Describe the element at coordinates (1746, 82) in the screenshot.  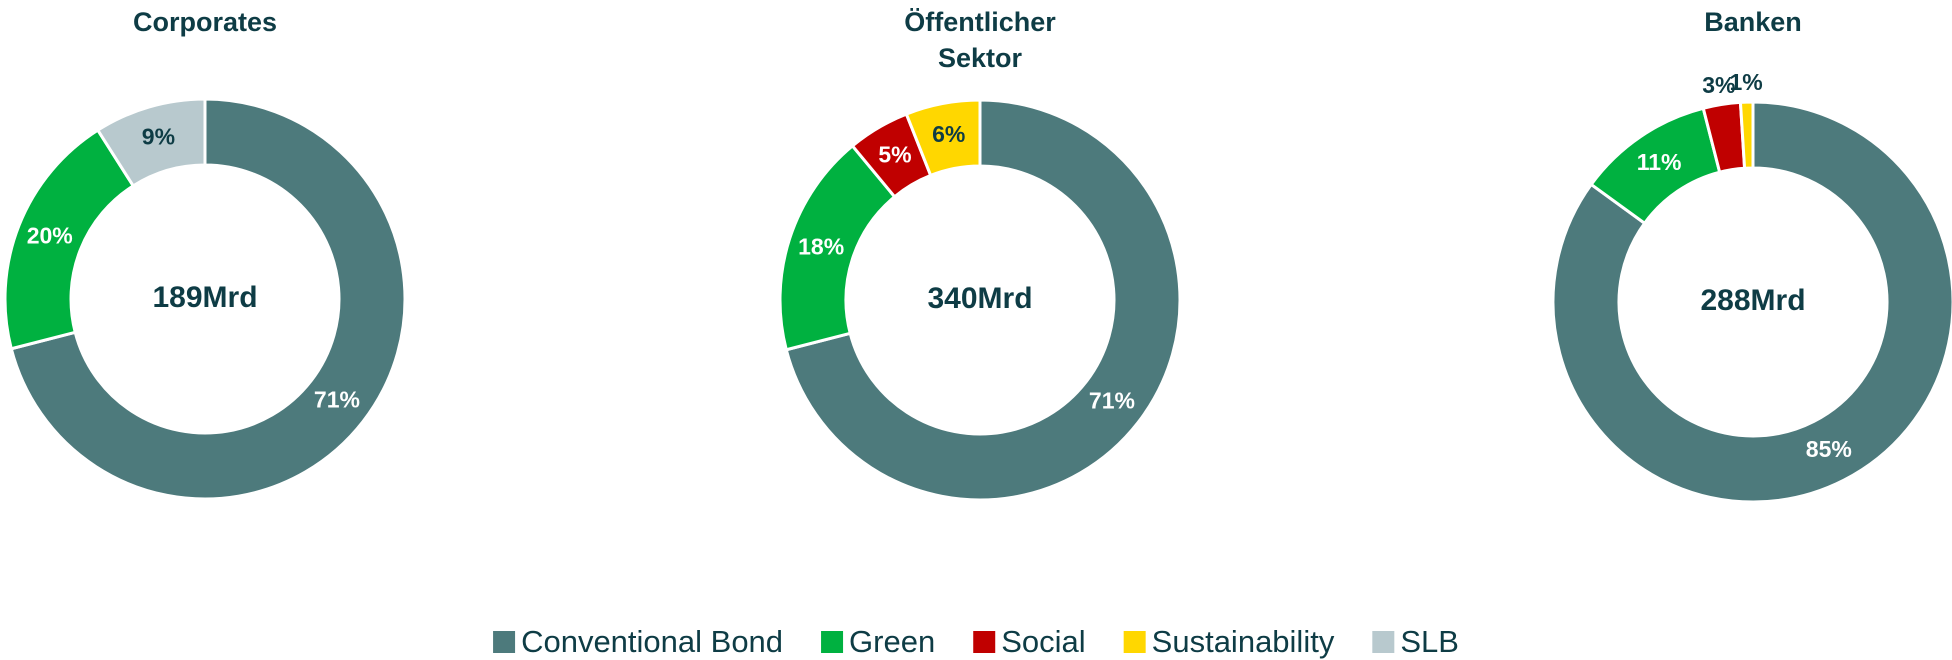
I see `data-label: 1%` at that location.